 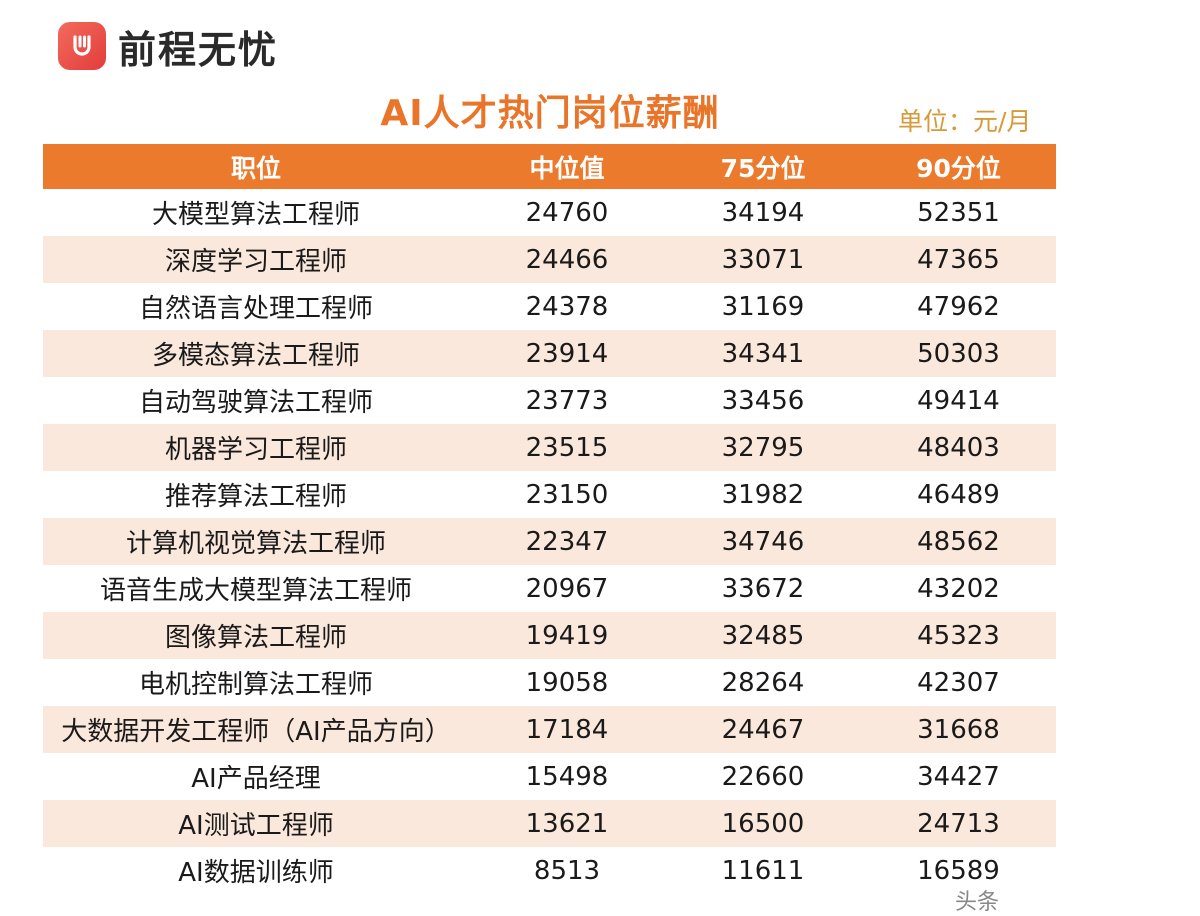 What do you see at coordinates (958, 353) in the screenshot?
I see `cell-p90: 50303` at bounding box center [958, 353].